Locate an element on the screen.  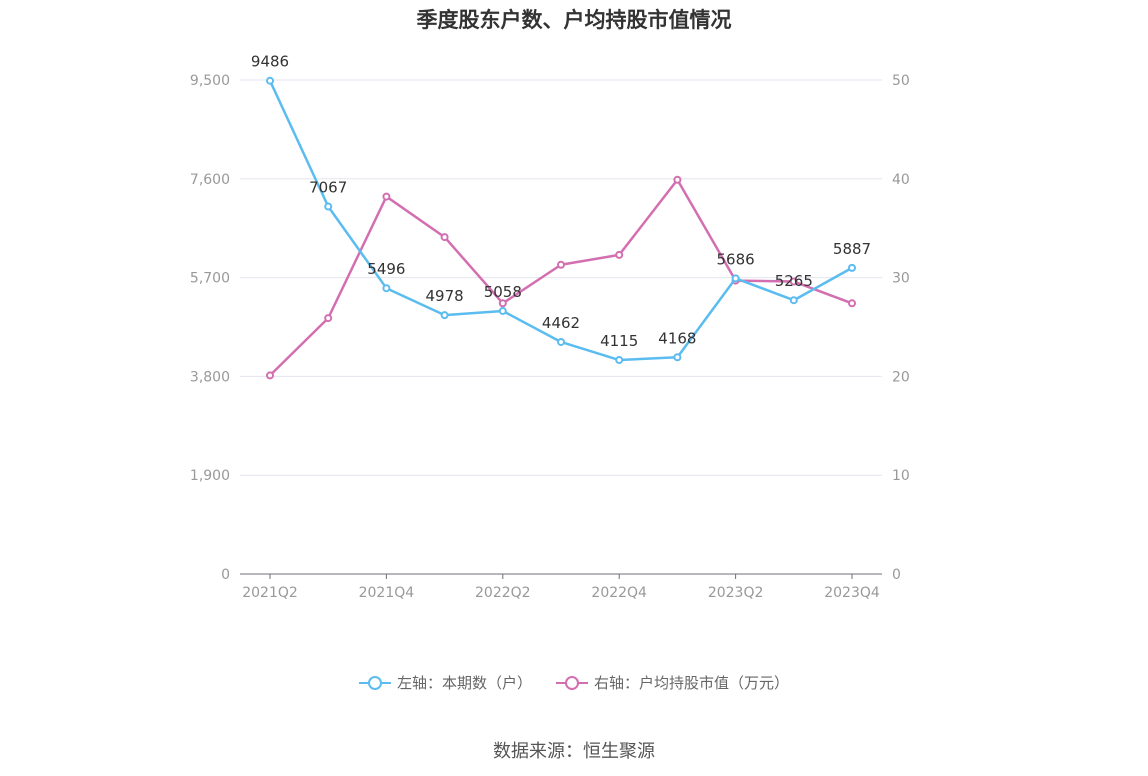
x-axis-tick-label: 2023Q4 is located at coordinates (852, 593).